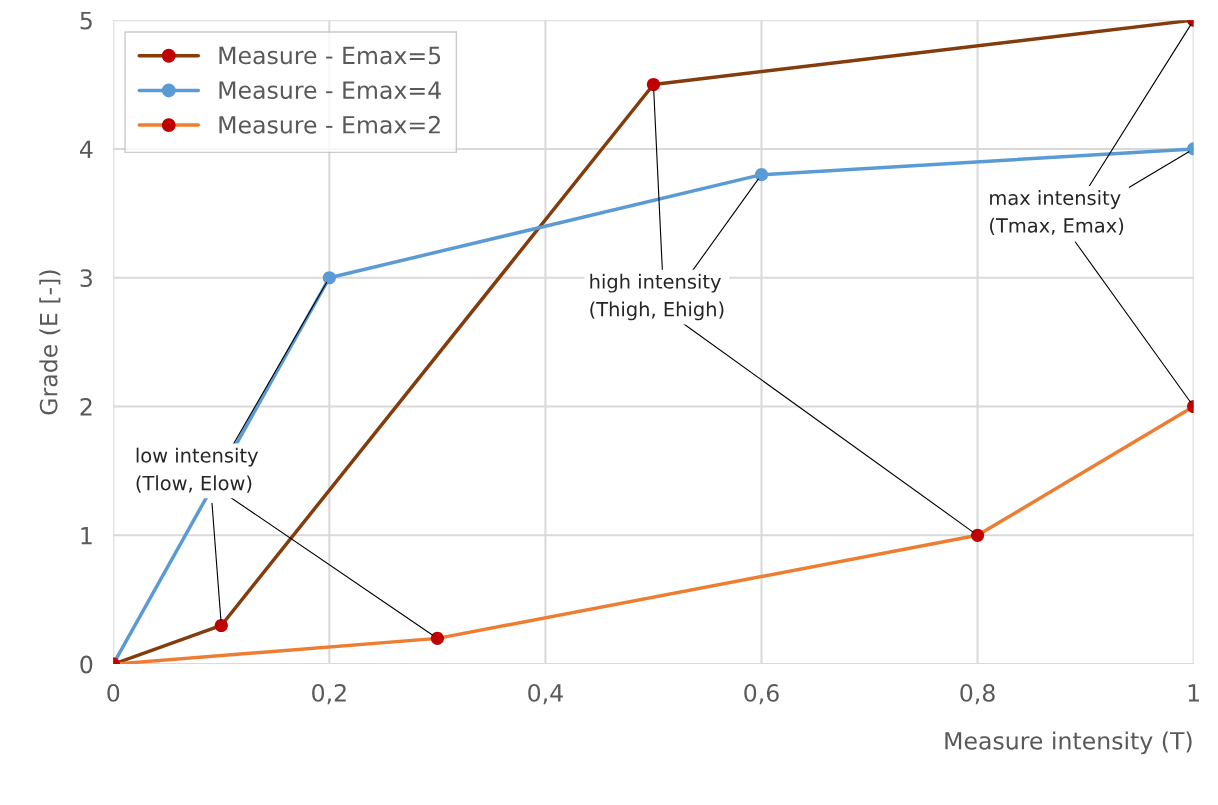 The height and width of the screenshot is (805, 1218). Describe the element at coordinates (977, 694) in the screenshot. I see `x-tick-label: 0,8` at that location.